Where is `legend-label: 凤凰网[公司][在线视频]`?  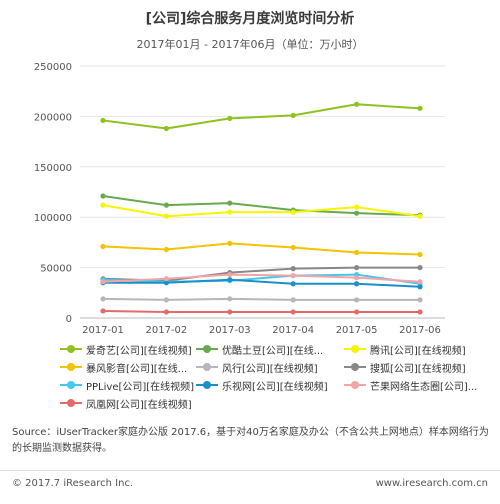 legend-label: 凤凰网[公司][在线视频] is located at coordinates (139, 405).